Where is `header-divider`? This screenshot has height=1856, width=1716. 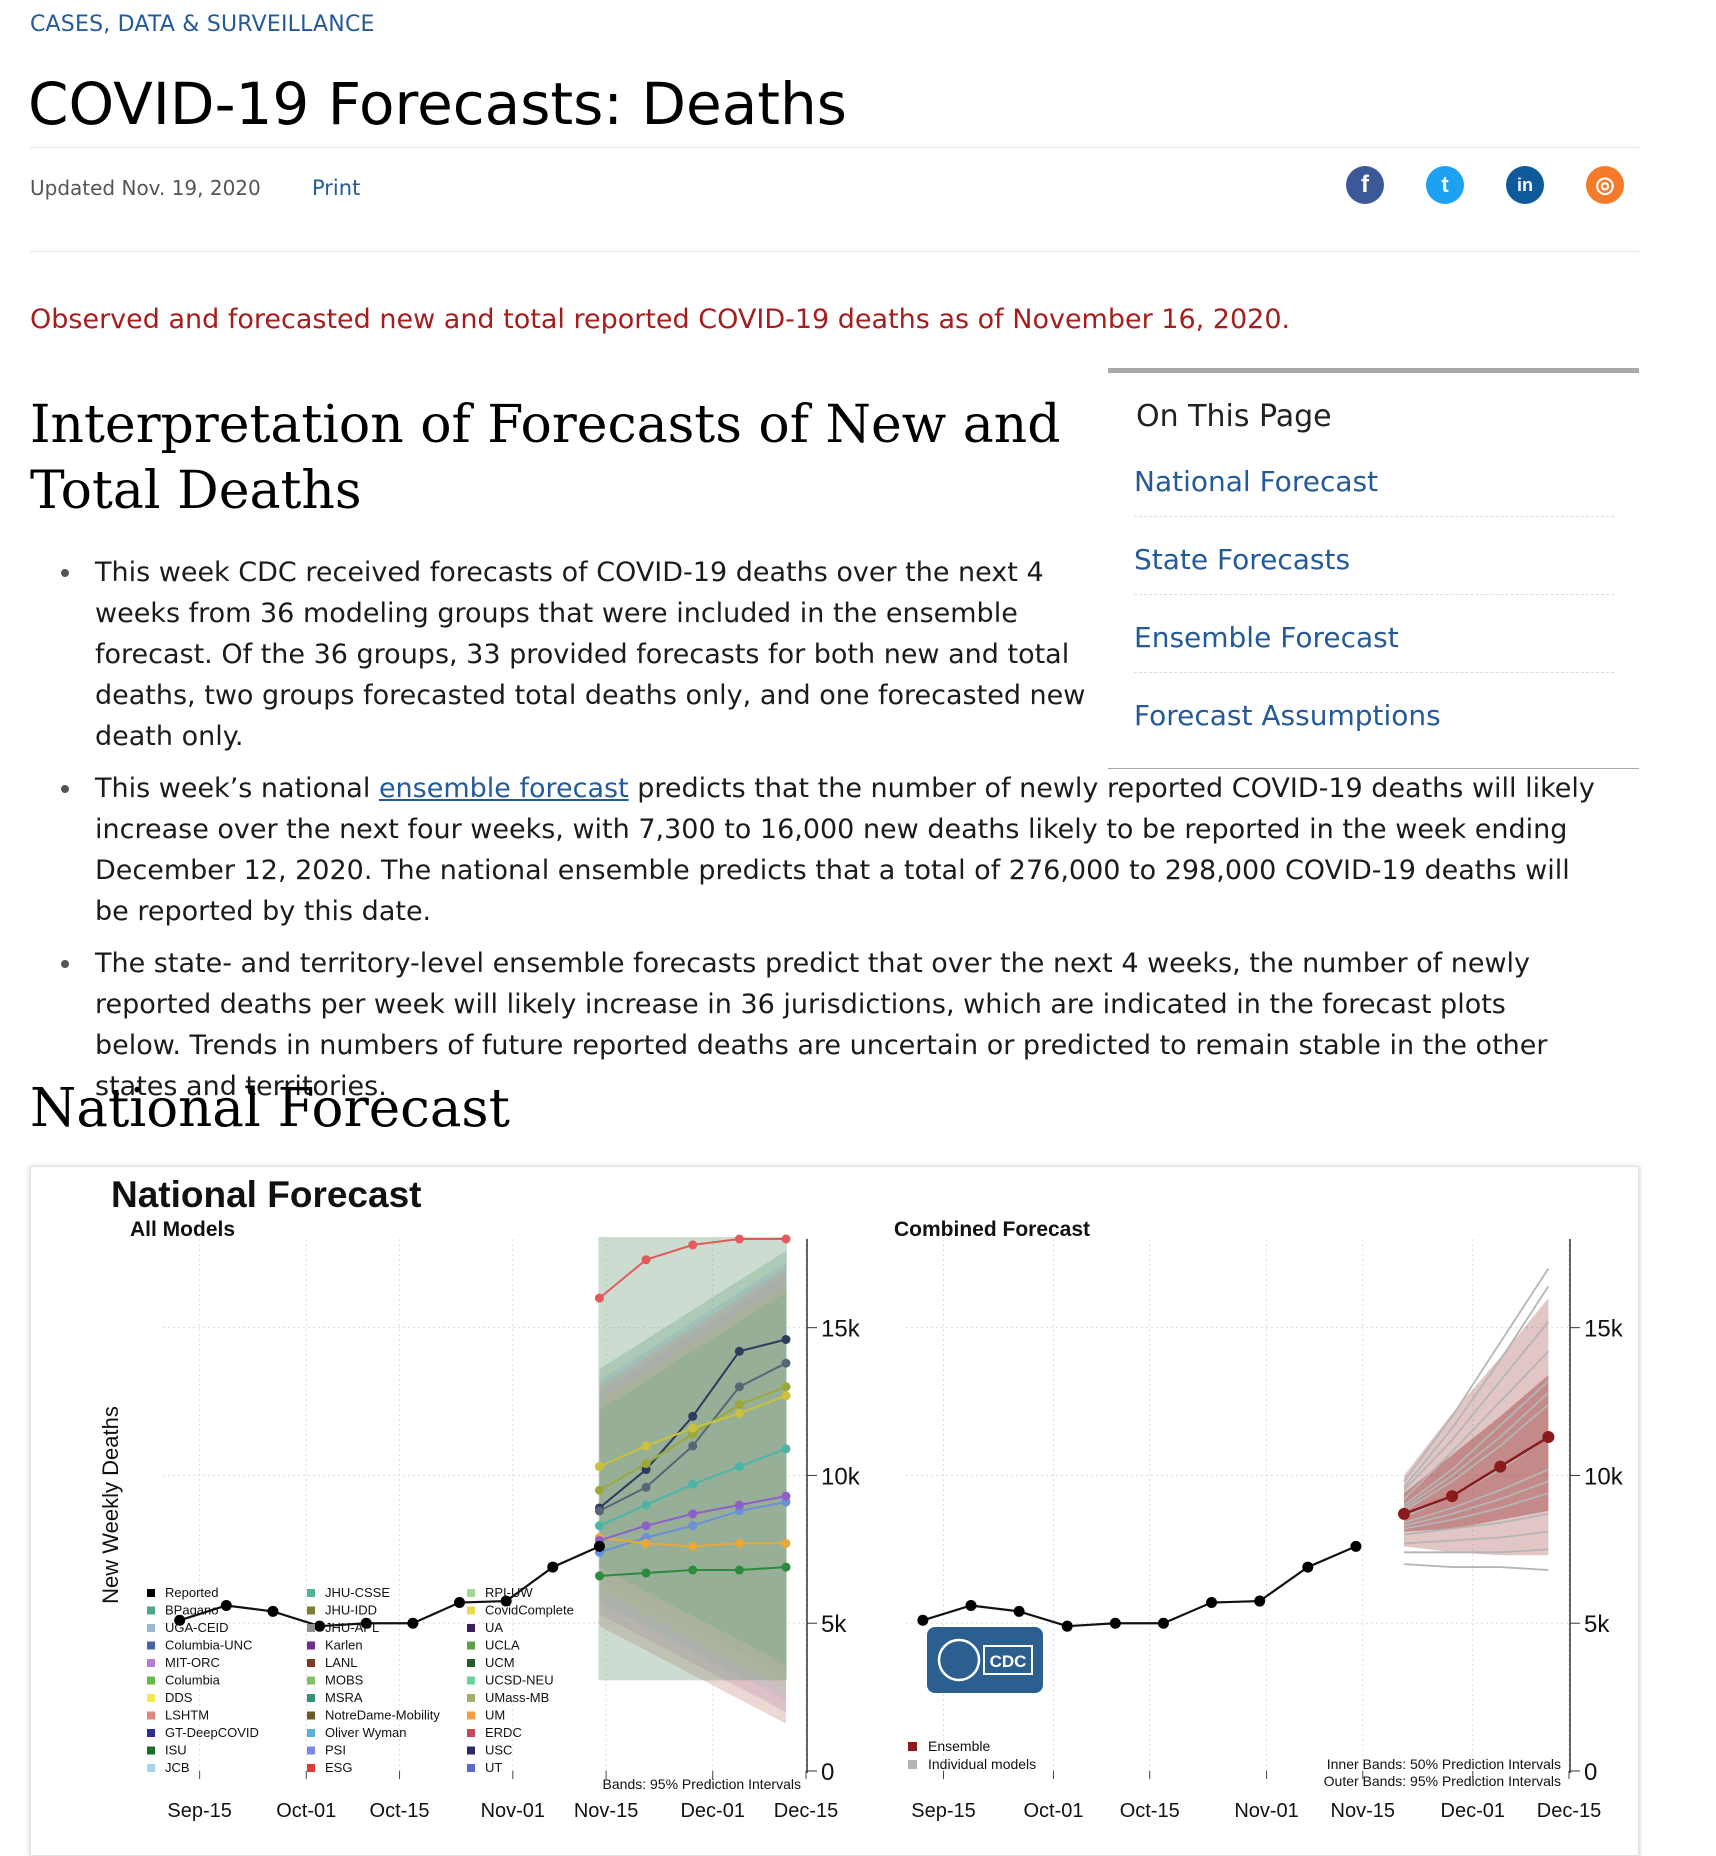 header-divider is located at coordinates (834, 251).